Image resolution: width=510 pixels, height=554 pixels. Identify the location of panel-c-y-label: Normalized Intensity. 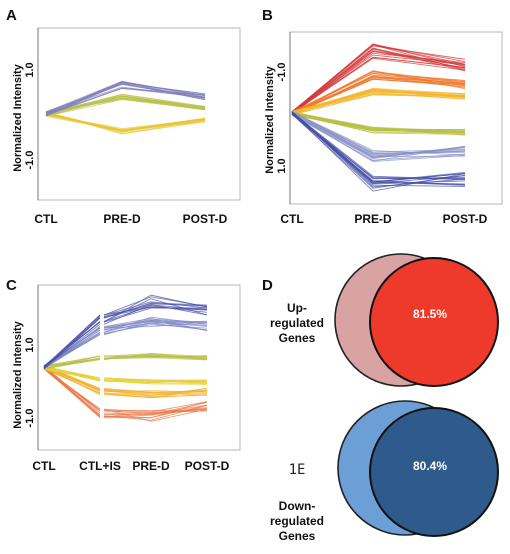
(18, 374).